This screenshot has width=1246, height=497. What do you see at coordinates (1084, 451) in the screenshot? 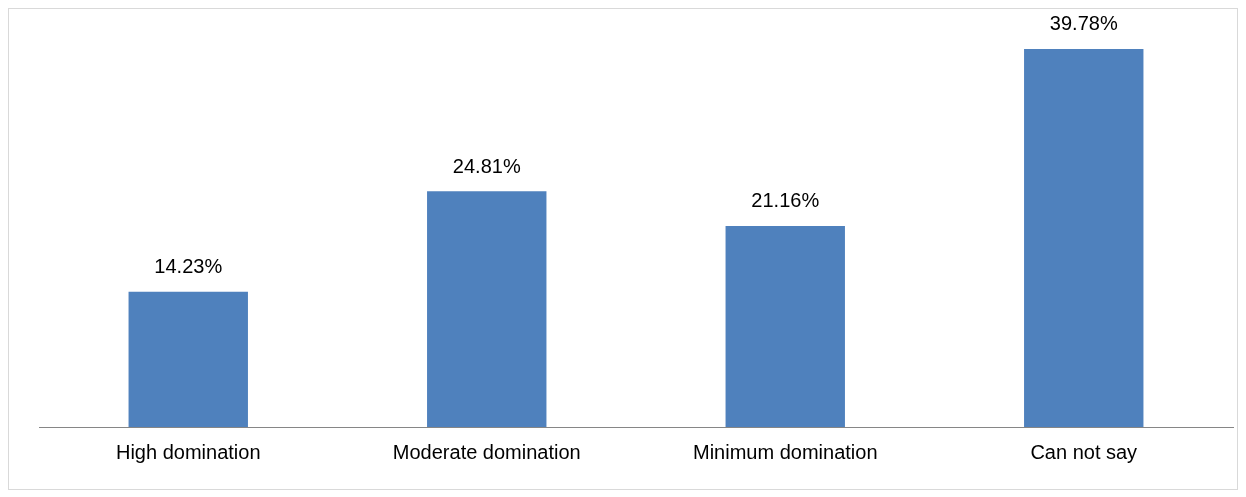
I see `x-tick-label: Can not say` at bounding box center [1084, 451].